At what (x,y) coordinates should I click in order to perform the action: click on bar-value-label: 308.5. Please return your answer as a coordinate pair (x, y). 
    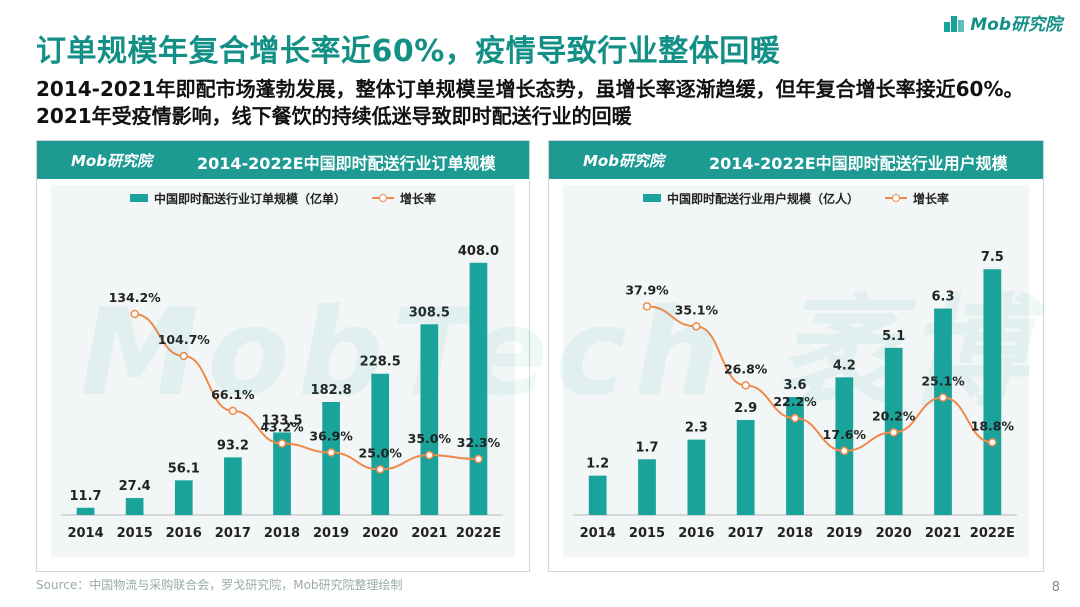
    Looking at the image, I should click on (429, 312).